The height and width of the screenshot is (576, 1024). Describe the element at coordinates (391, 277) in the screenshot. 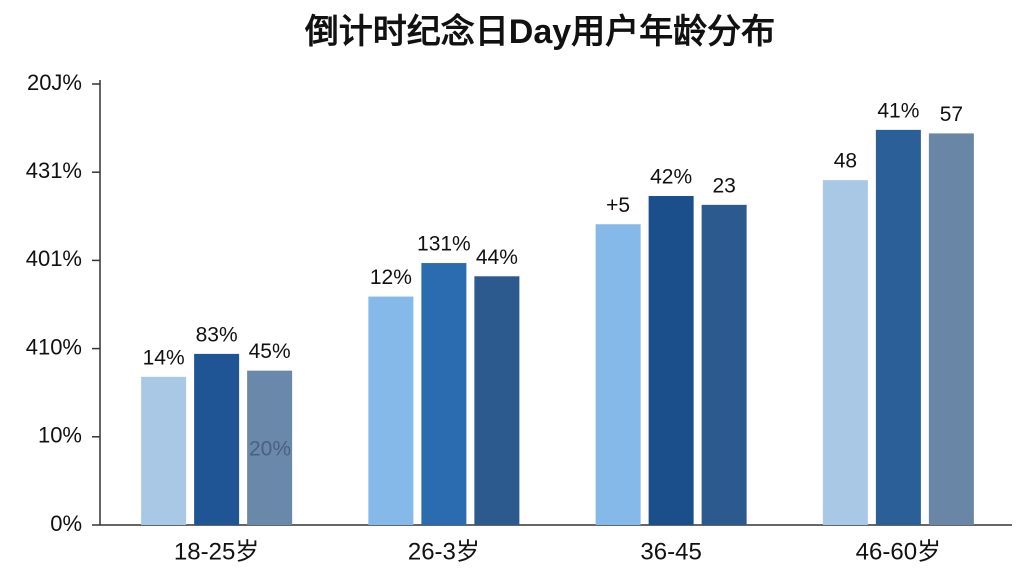

I see `value-label: 12%` at that location.